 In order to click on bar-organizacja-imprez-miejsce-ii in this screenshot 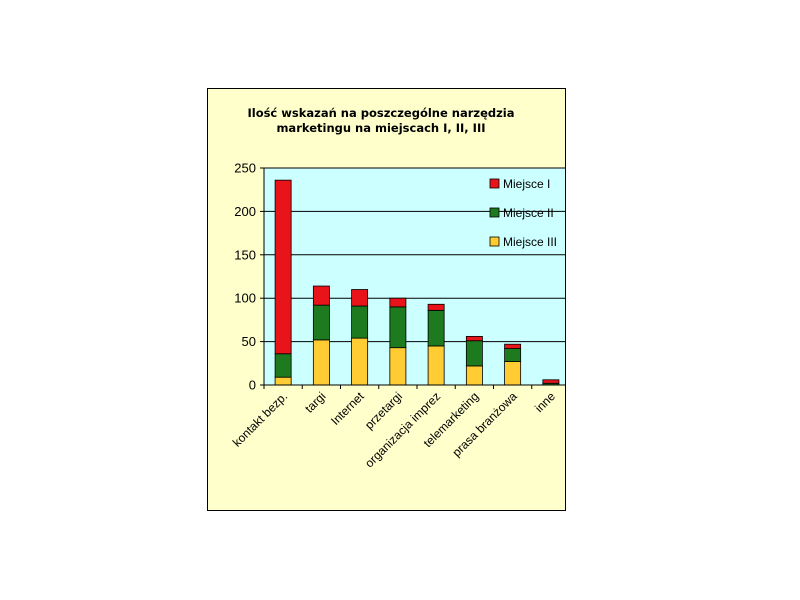, I will do `click(436, 328)`.